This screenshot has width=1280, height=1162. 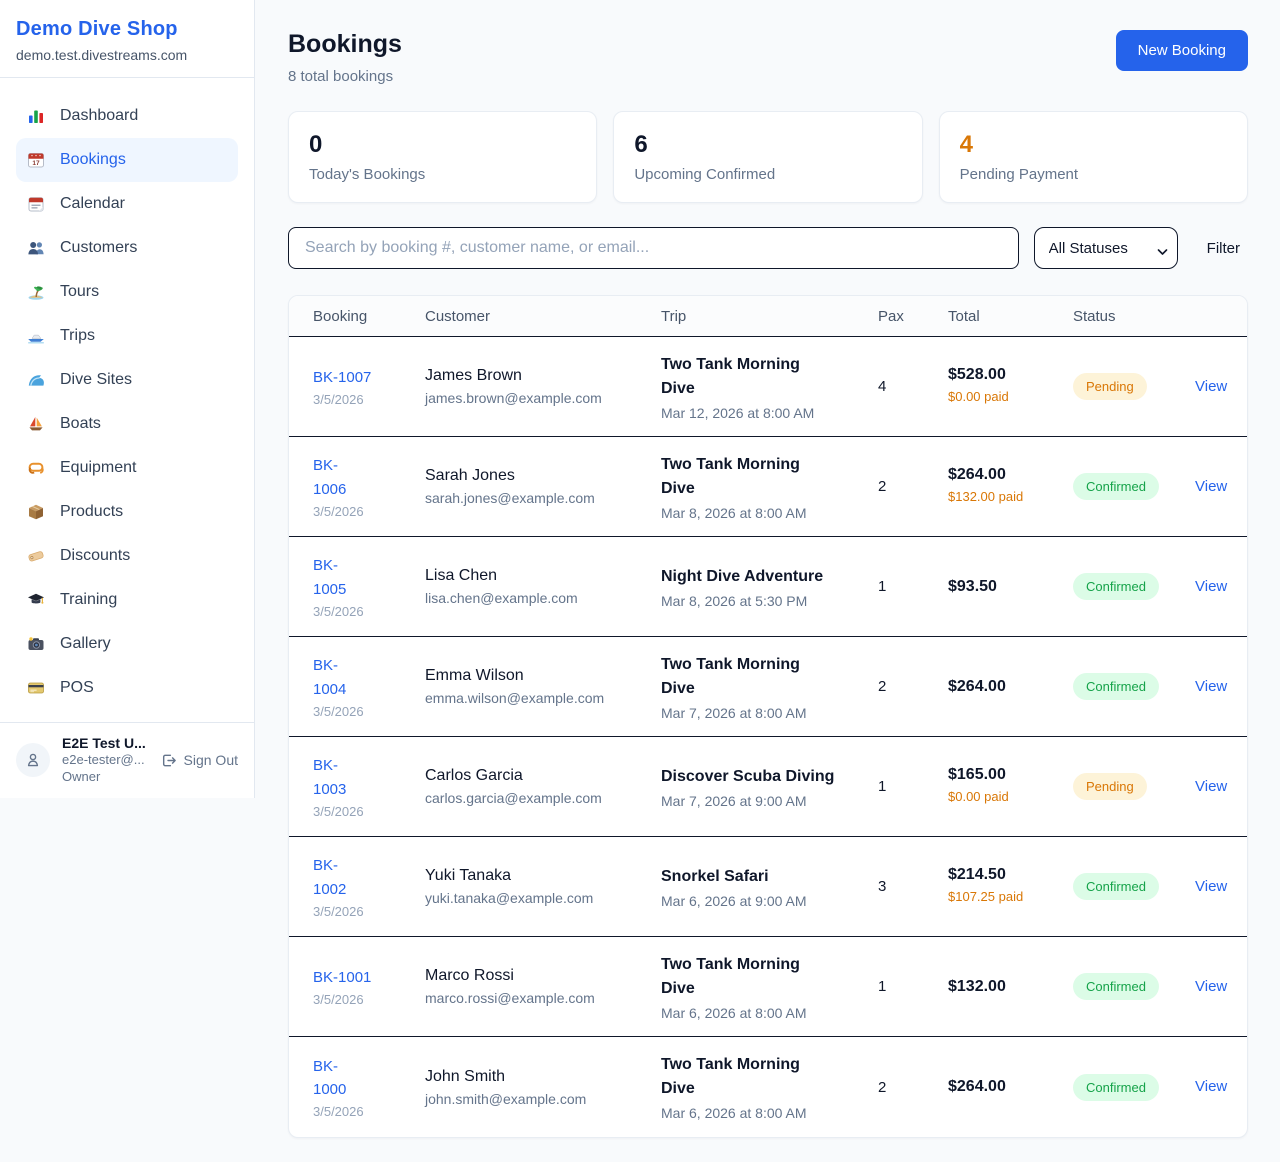 What do you see at coordinates (105, 760) in the screenshot?
I see `user-info: E2E Test U... e2e-tester@... Owner` at bounding box center [105, 760].